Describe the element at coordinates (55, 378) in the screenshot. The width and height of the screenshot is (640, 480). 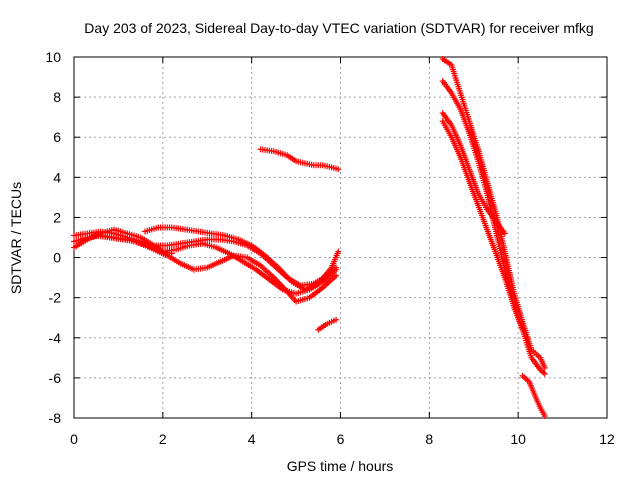
I see `y-tick-label: -6` at that location.